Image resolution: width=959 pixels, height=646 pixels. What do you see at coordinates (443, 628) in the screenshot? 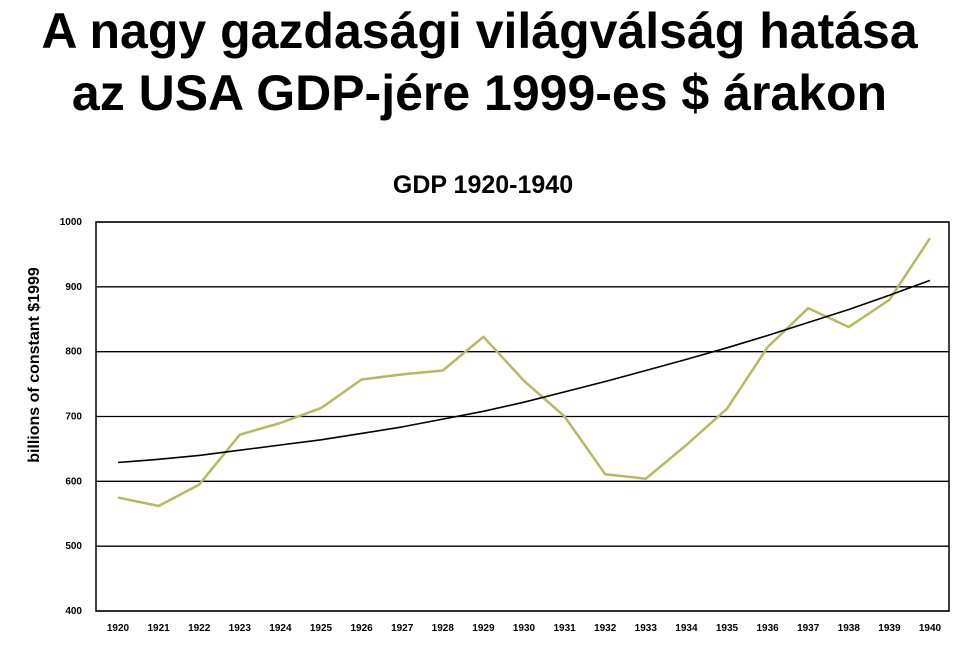
I see `x-tick-label: 1928` at bounding box center [443, 628].